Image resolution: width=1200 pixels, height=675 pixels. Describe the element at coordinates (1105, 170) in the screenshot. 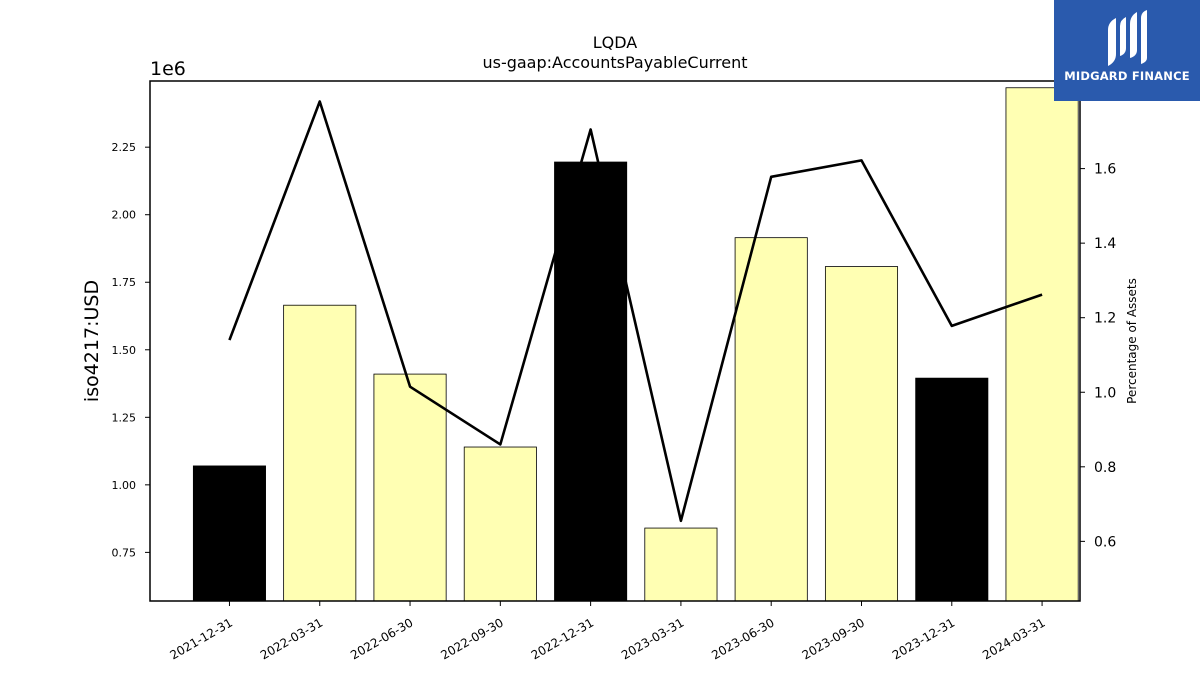

I see `y2-tick-label: 1.6` at that location.